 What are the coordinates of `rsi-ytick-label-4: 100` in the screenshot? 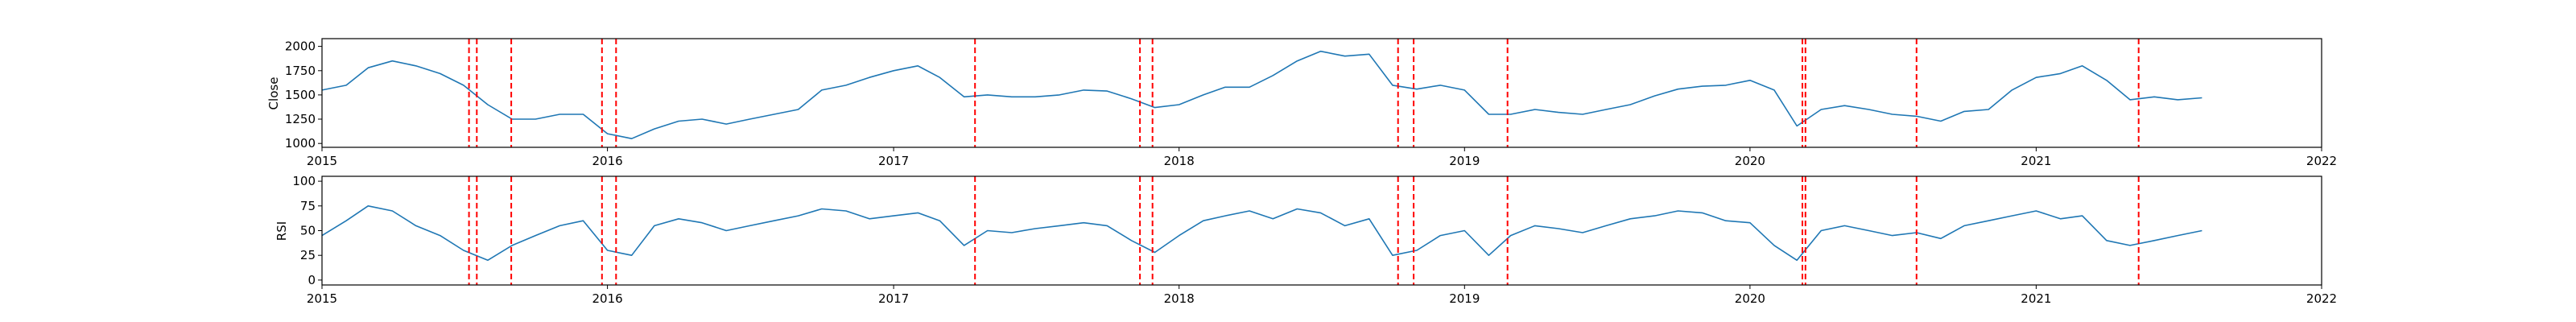 It's located at (304, 181).